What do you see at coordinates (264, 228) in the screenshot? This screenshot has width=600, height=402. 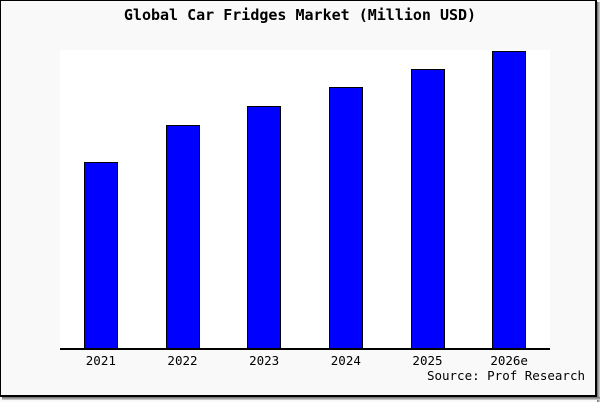 I see `bar-2023` at bounding box center [264, 228].